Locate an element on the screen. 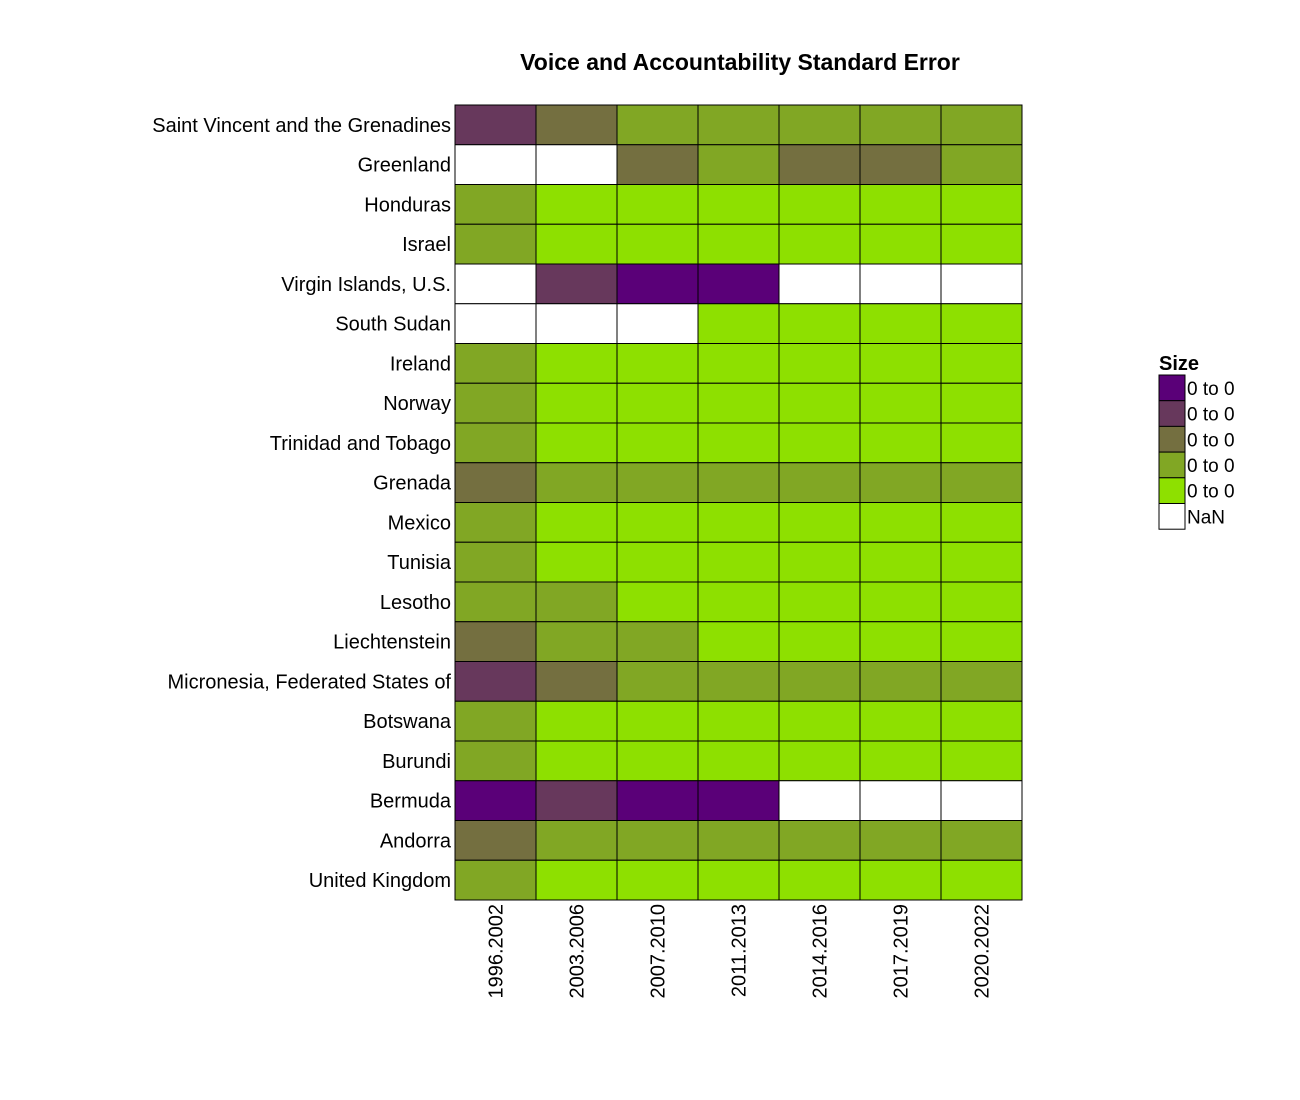 Image resolution: width=1300 pixels, height=1100 pixels. chart-title: Voice and Accountability Standard Error is located at coordinates (740, 62).